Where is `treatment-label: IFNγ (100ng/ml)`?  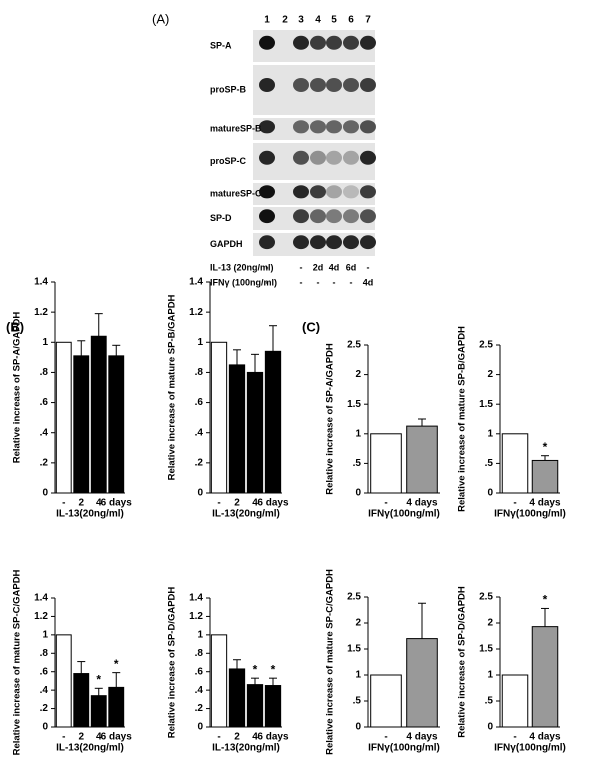 treatment-label: IFNγ (100ng/ml) is located at coordinates (243, 282).